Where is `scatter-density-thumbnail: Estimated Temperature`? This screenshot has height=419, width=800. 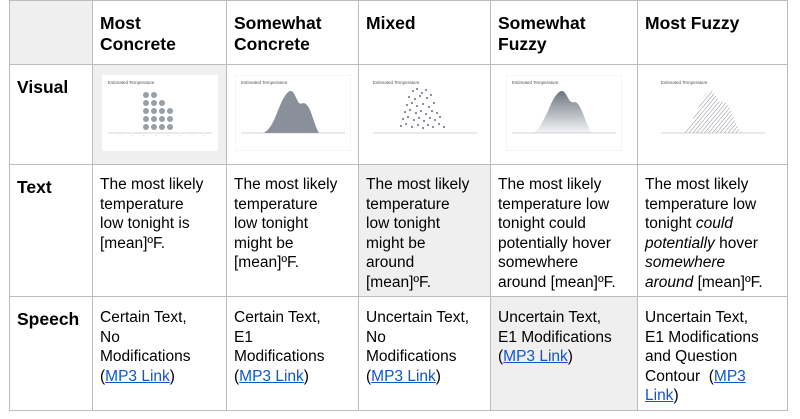
scatter-density-thumbnail: Estimated Temperature is located at coordinates (424, 113).